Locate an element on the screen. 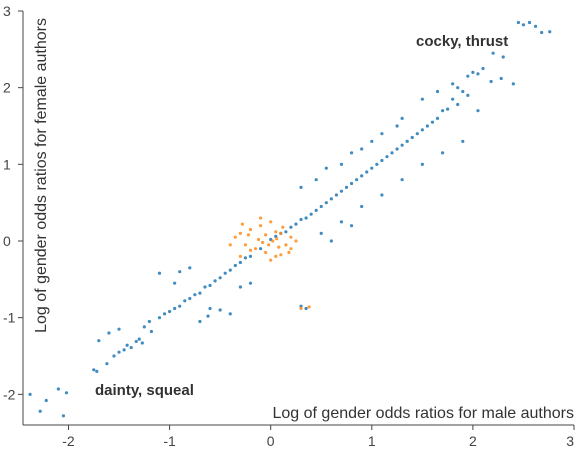 This screenshot has height=450, width=583. x-tick-label: 2 is located at coordinates (473, 441).